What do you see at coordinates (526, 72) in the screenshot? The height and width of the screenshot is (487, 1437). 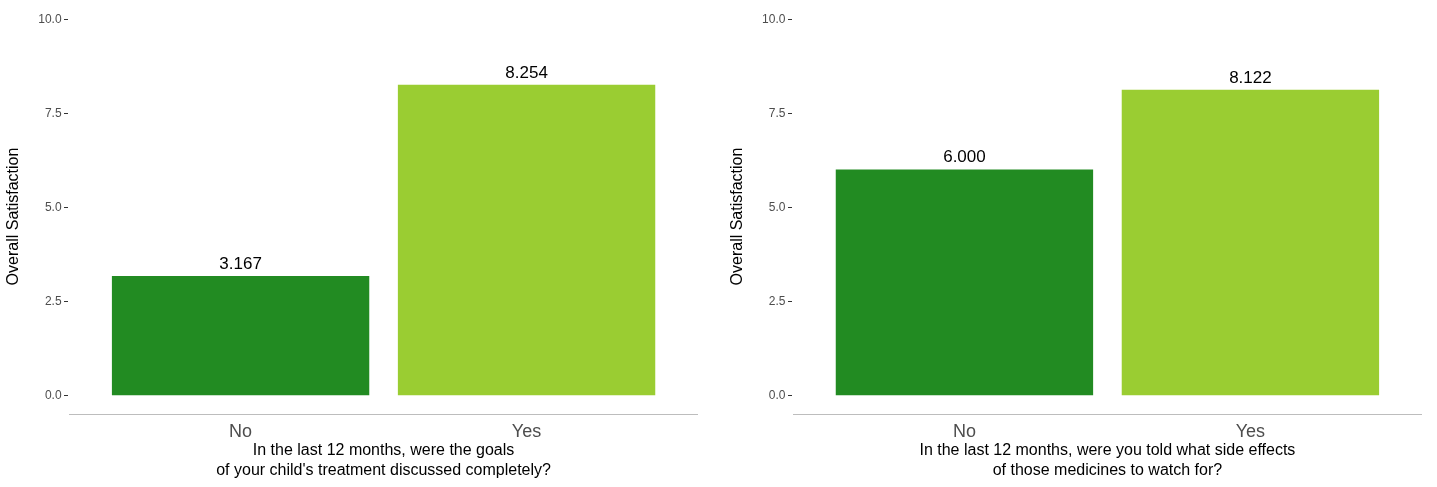 I see `data-label: 8.254` at bounding box center [526, 72].